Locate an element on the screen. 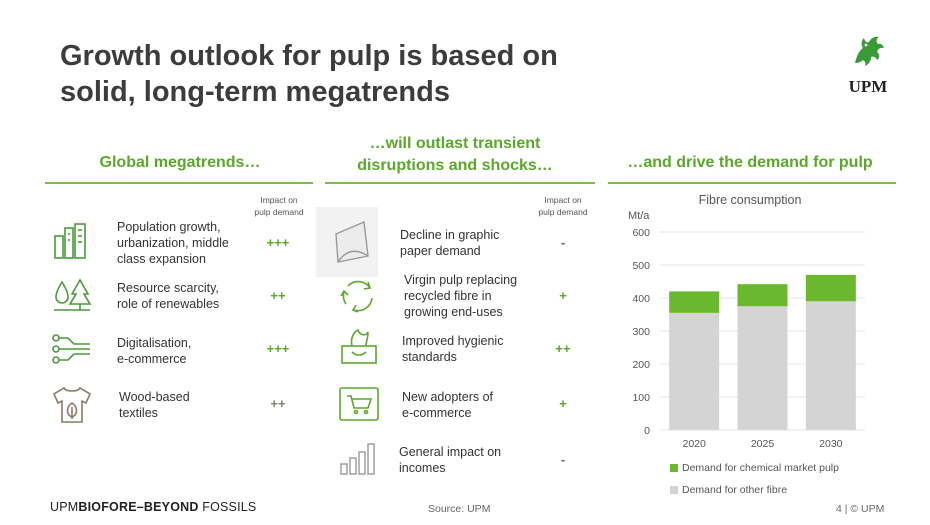 The image size is (930, 525). megatrend-line: Resource scarcity, is located at coordinates (168, 288).